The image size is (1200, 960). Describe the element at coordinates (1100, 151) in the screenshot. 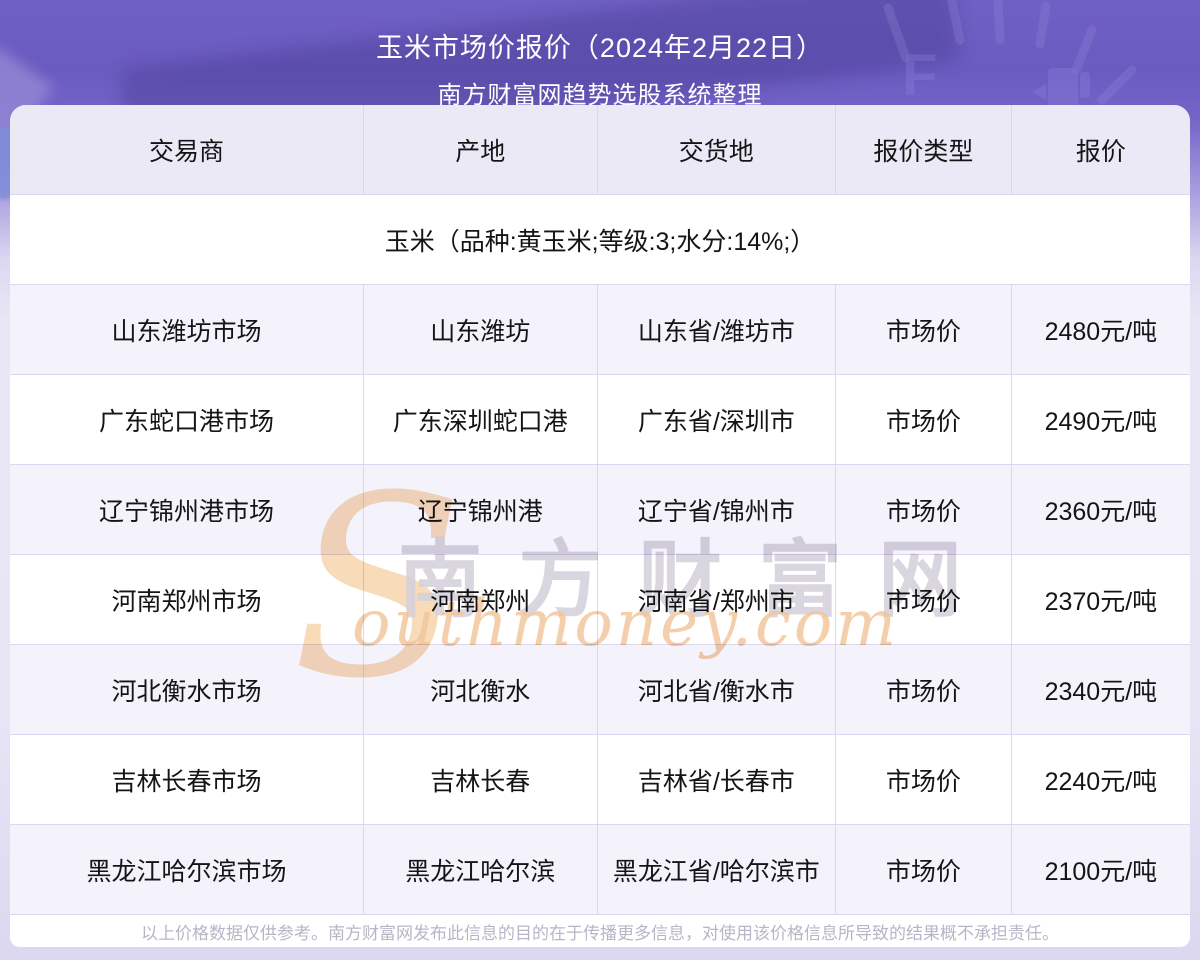

I see `column-header-price: 报价` at that location.